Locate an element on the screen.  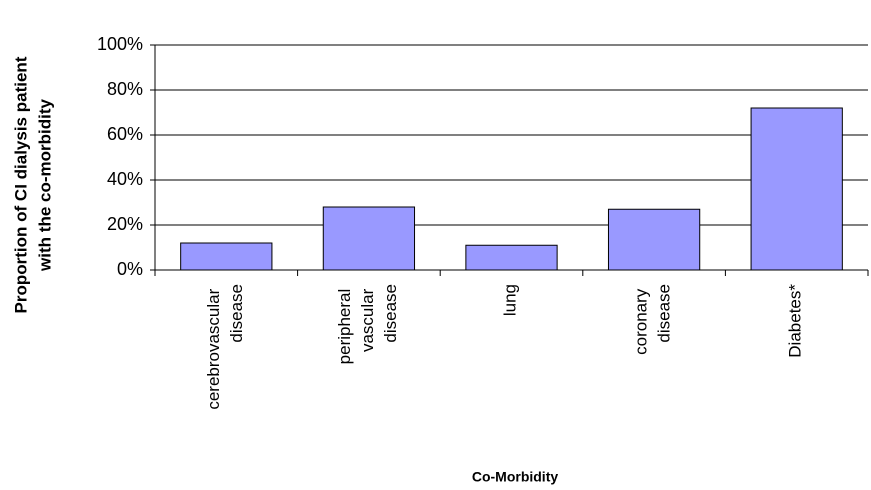
x-tick-label: lung is located at coordinates (510, 300).